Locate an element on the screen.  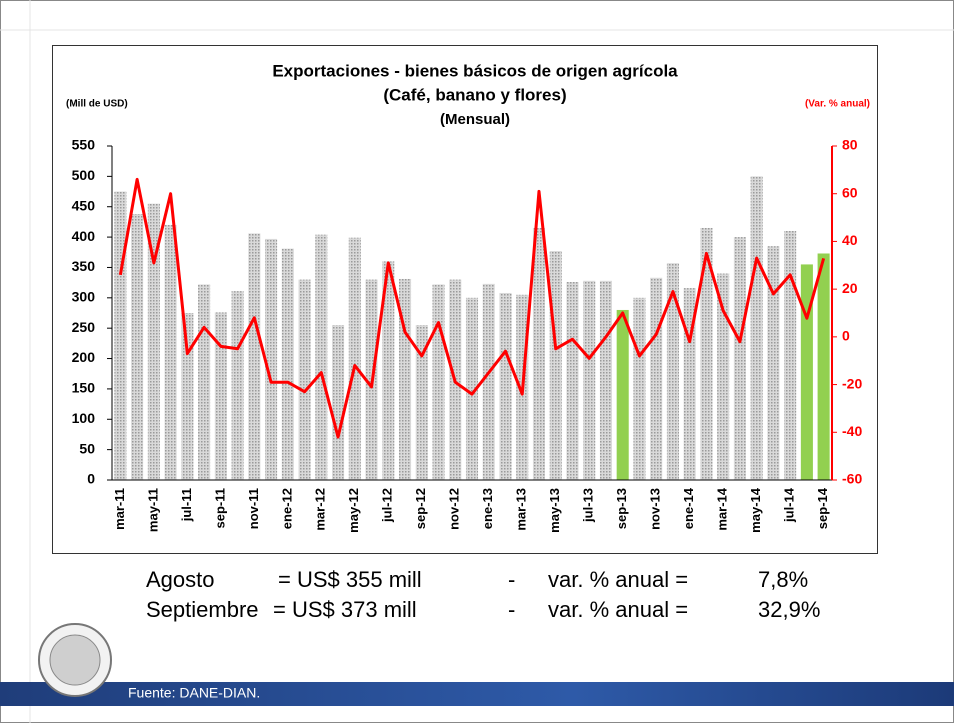
footer-bar is located at coordinates (477, 694).